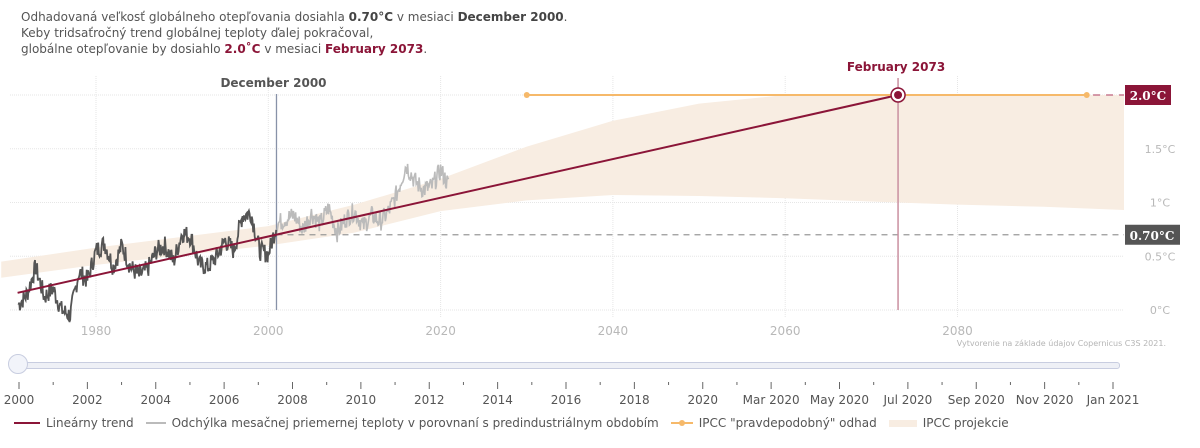 This screenshot has height=448, width=1200. What do you see at coordinates (242, 49) in the screenshot?
I see `projected-warming-value: 2.0˚C` at bounding box center [242, 49].